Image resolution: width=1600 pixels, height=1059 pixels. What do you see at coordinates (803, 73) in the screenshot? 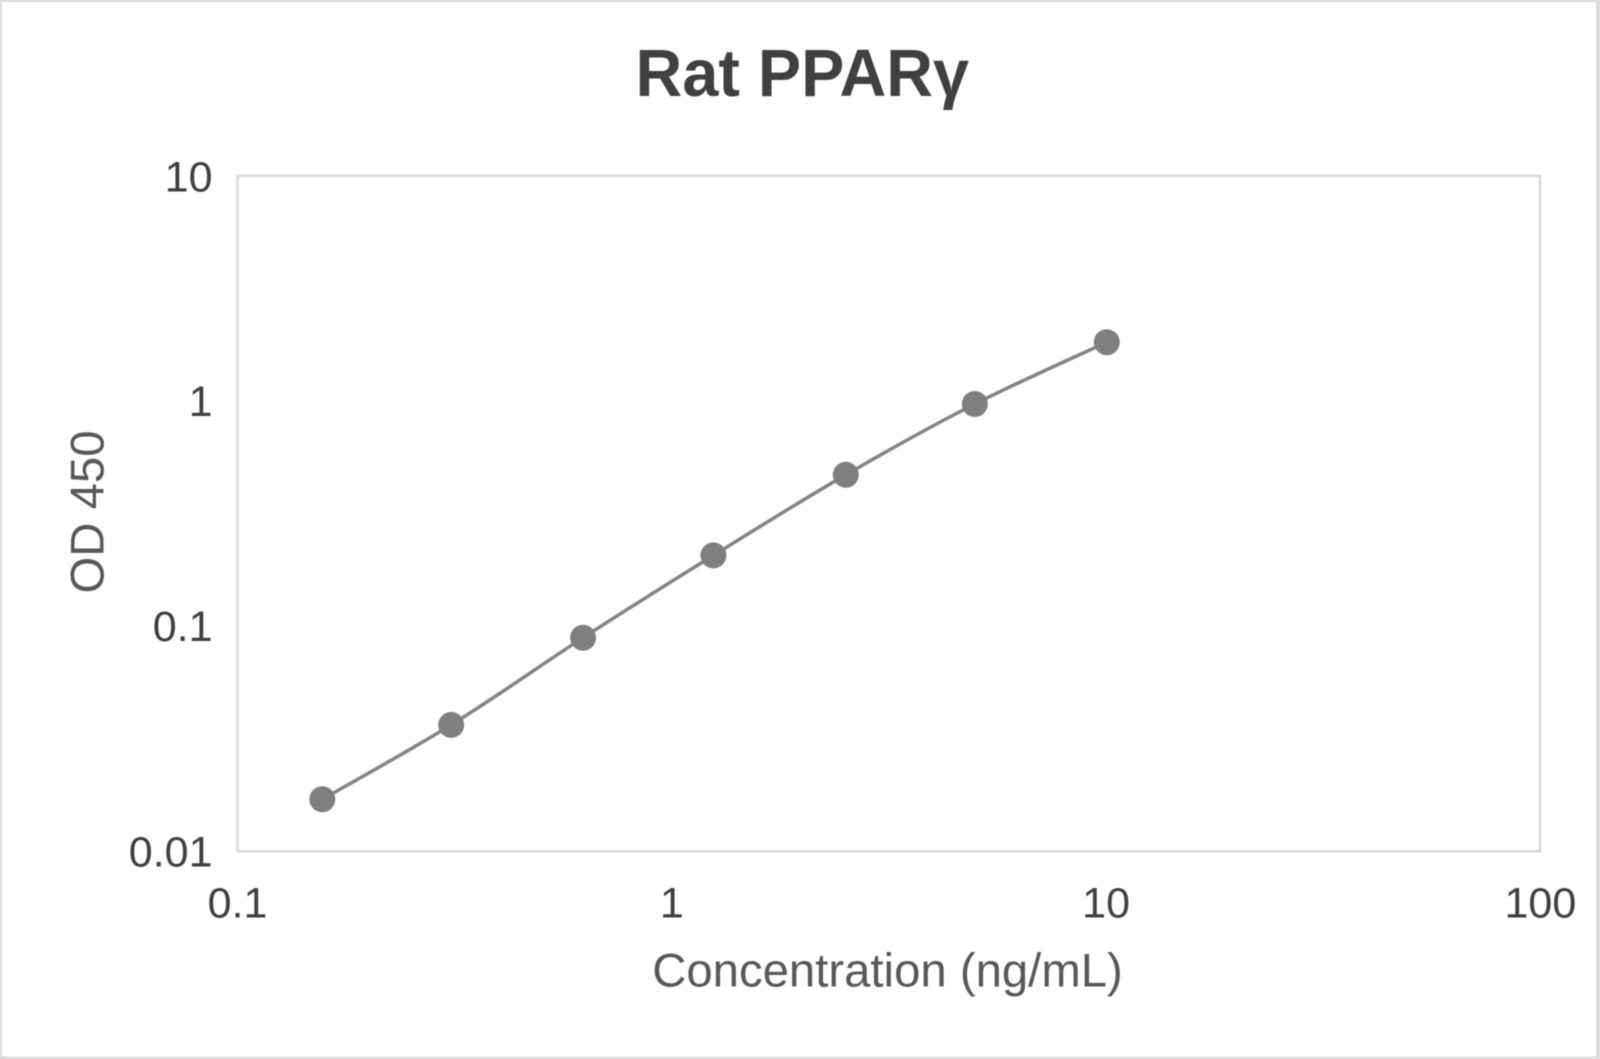
I see `svg-text: Rat PPARγ` at bounding box center [803, 73].